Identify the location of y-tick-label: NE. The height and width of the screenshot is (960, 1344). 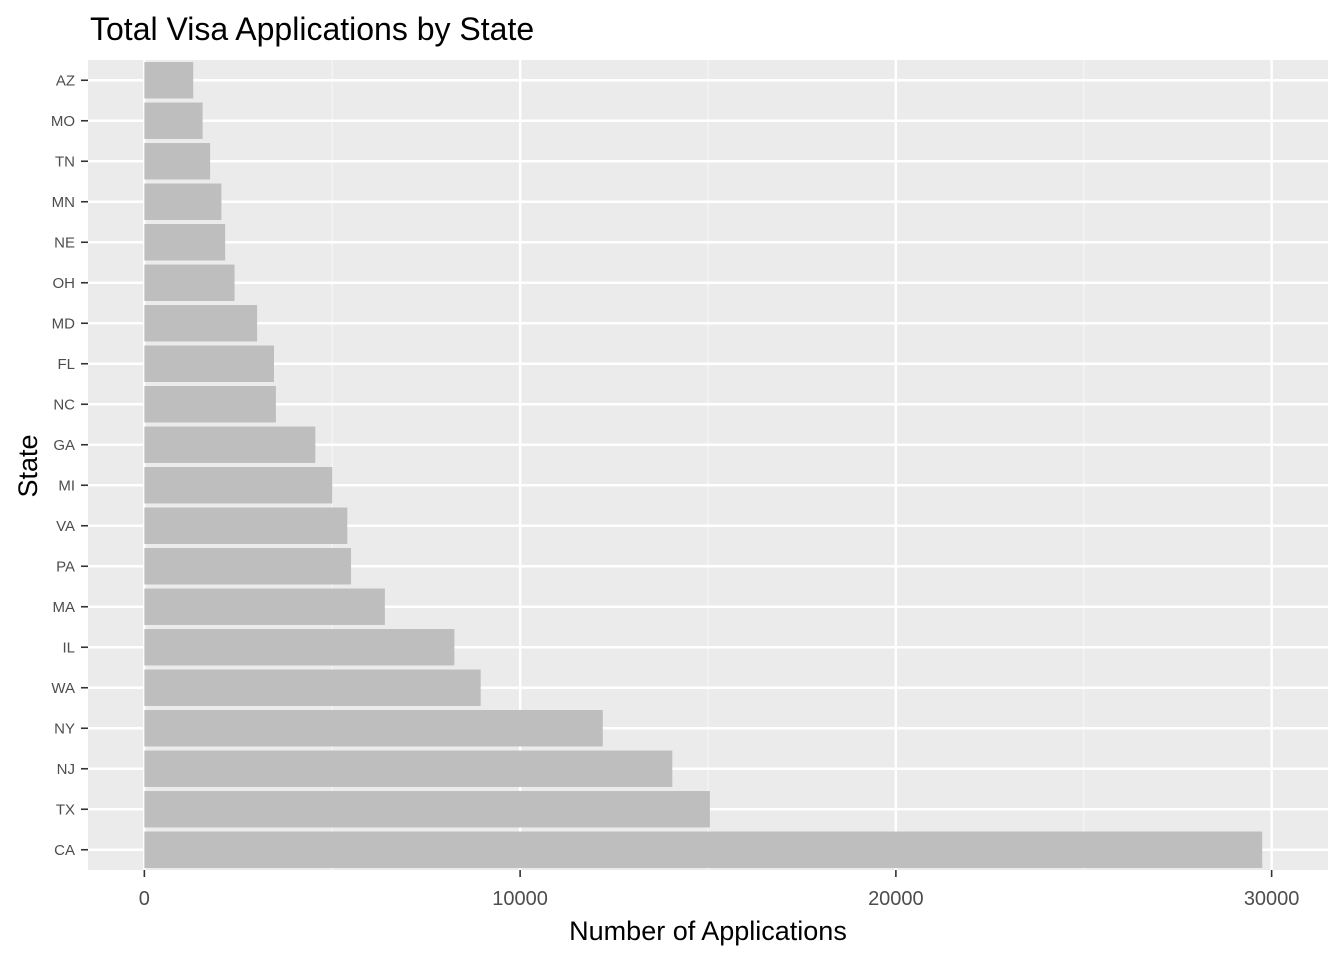
(64, 242).